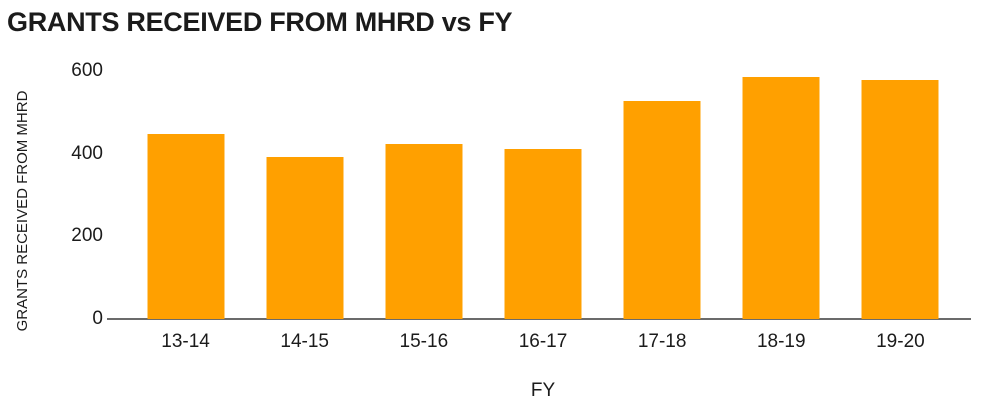 This screenshot has width=983, height=412. Describe the element at coordinates (900, 341) in the screenshot. I see `x-tick-label: 19-20` at that location.